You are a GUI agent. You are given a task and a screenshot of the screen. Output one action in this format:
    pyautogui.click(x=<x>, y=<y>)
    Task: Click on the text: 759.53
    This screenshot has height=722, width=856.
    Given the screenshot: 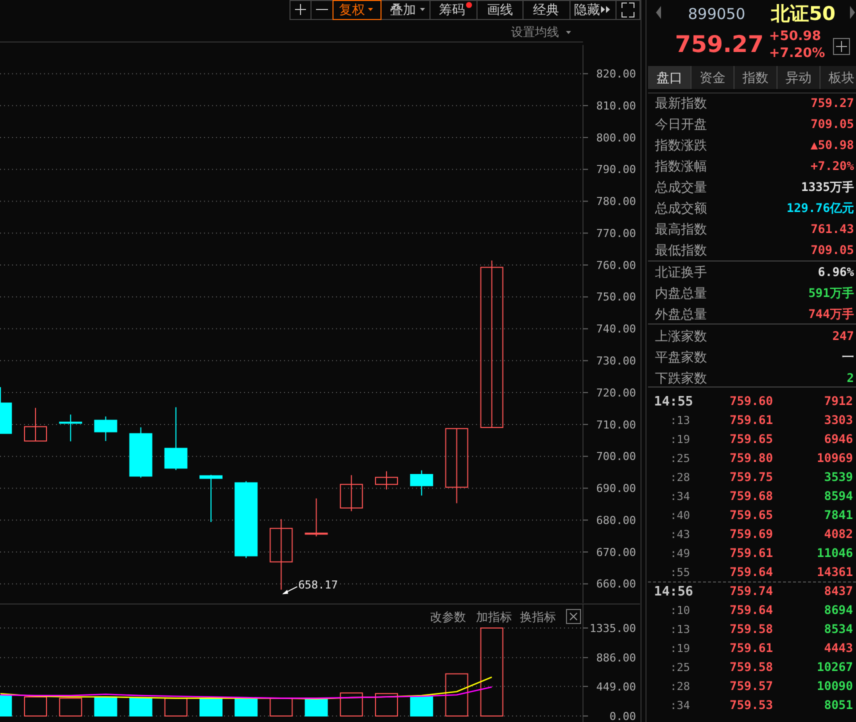 What is the action you would take?
    pyautogui.click(x=751, y=705)
    